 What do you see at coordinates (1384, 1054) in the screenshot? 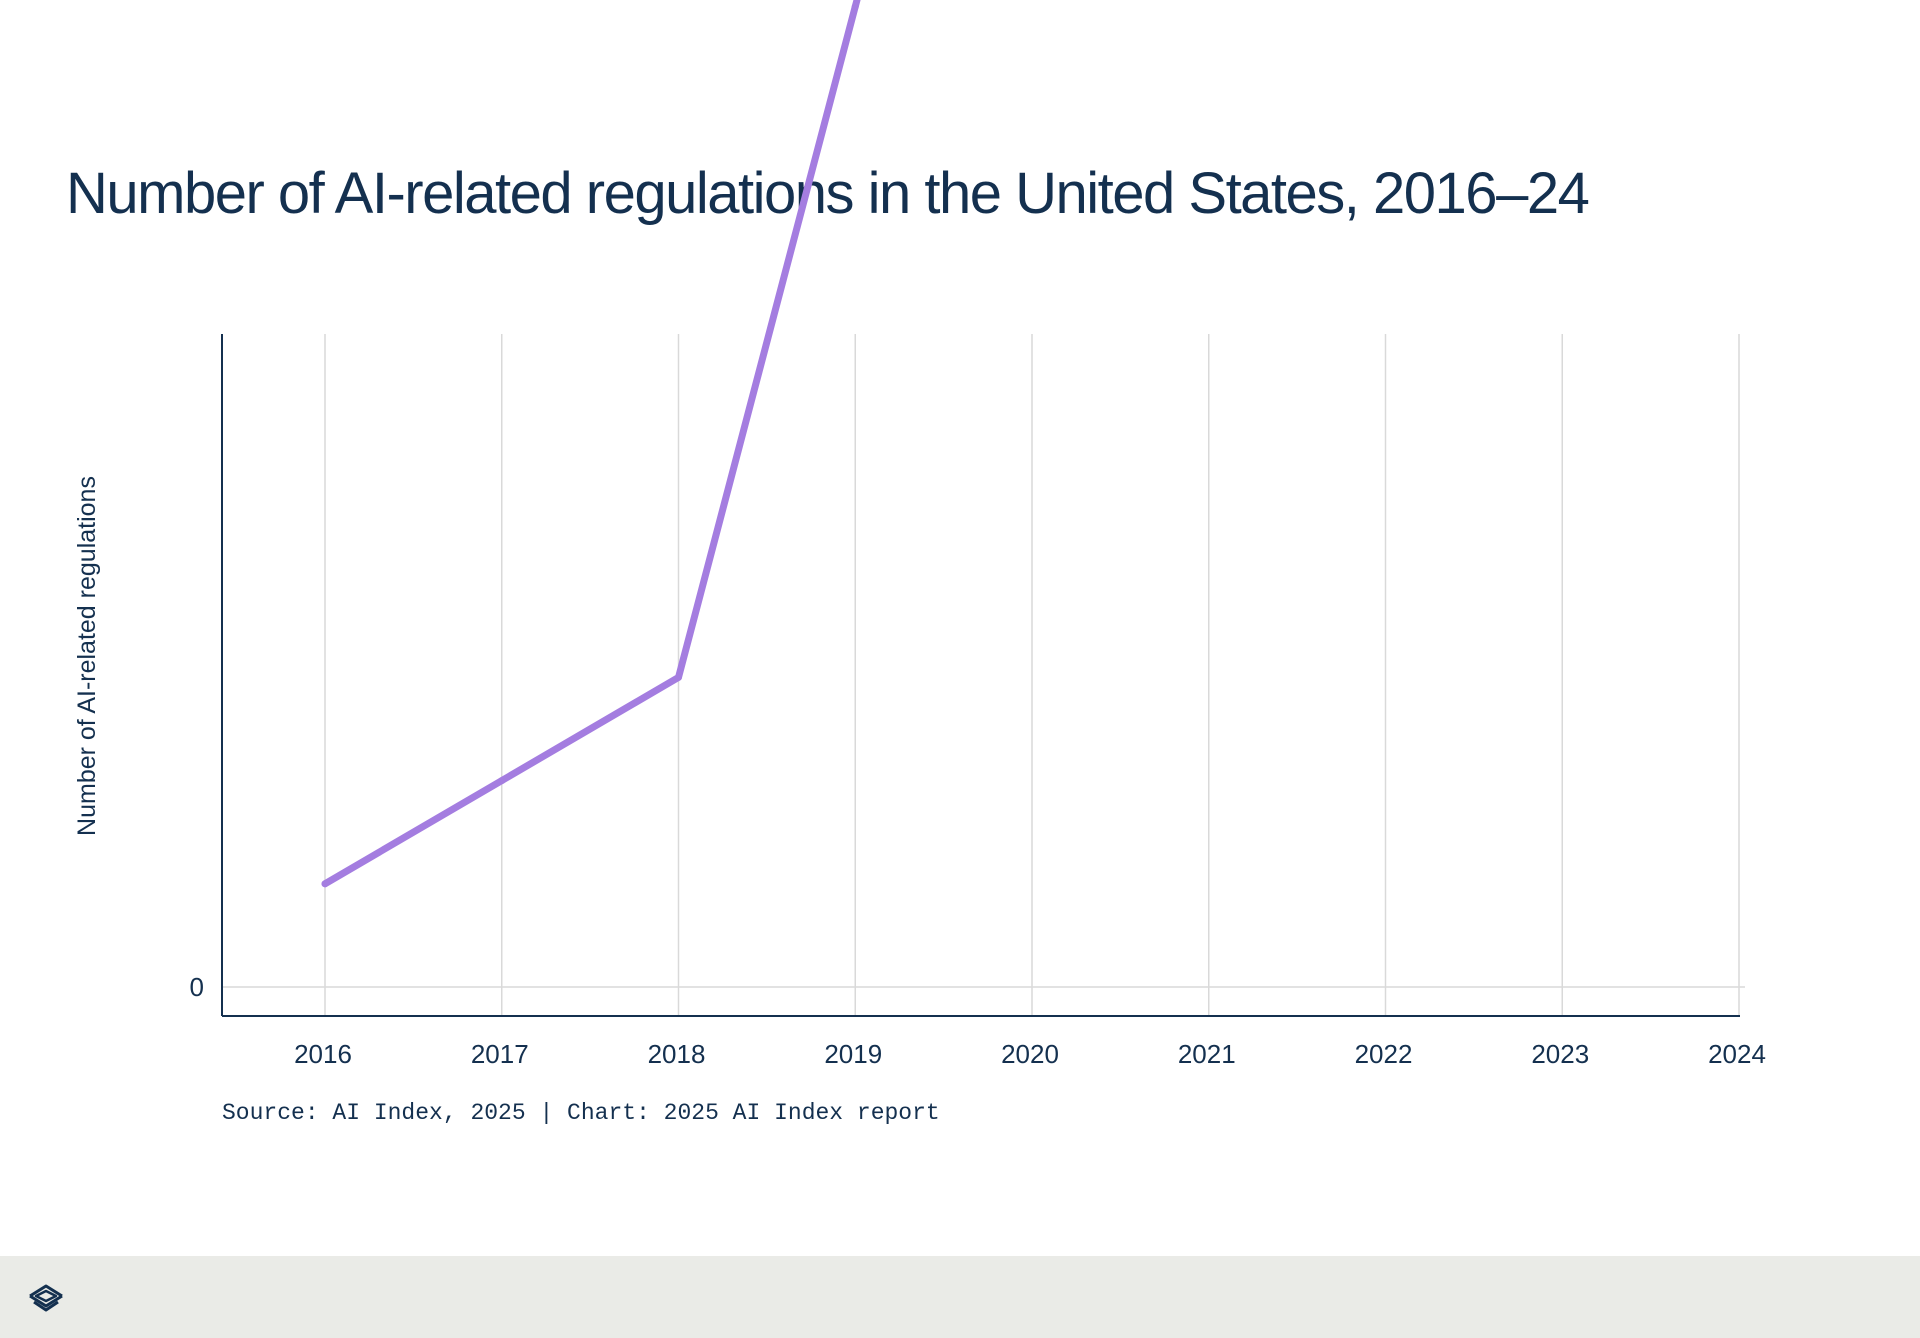
I see `x-tick-label: 2022` at bounding box center [1384, 1054].